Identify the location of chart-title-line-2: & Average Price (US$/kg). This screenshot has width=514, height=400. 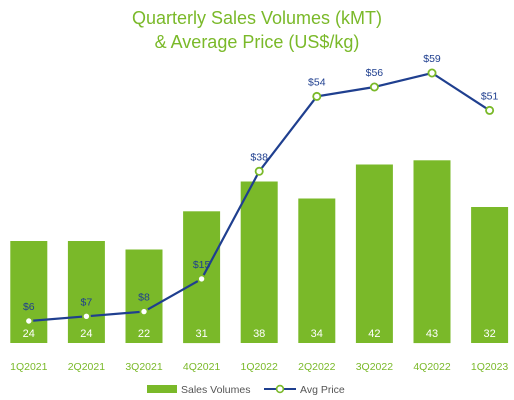
(257, 42).